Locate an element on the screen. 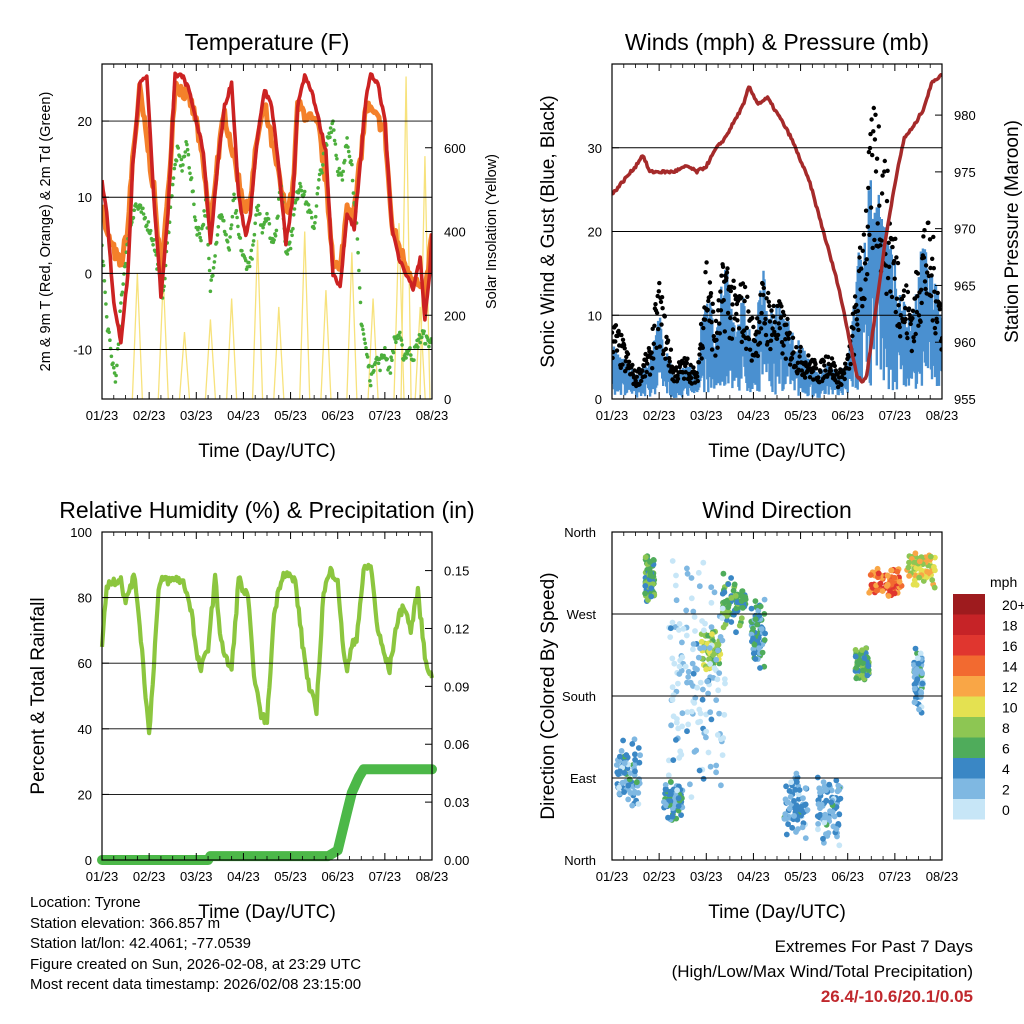 The image size is (1024, 1024). x-tick-label: 01/23 is located at coordinates (102, 415).